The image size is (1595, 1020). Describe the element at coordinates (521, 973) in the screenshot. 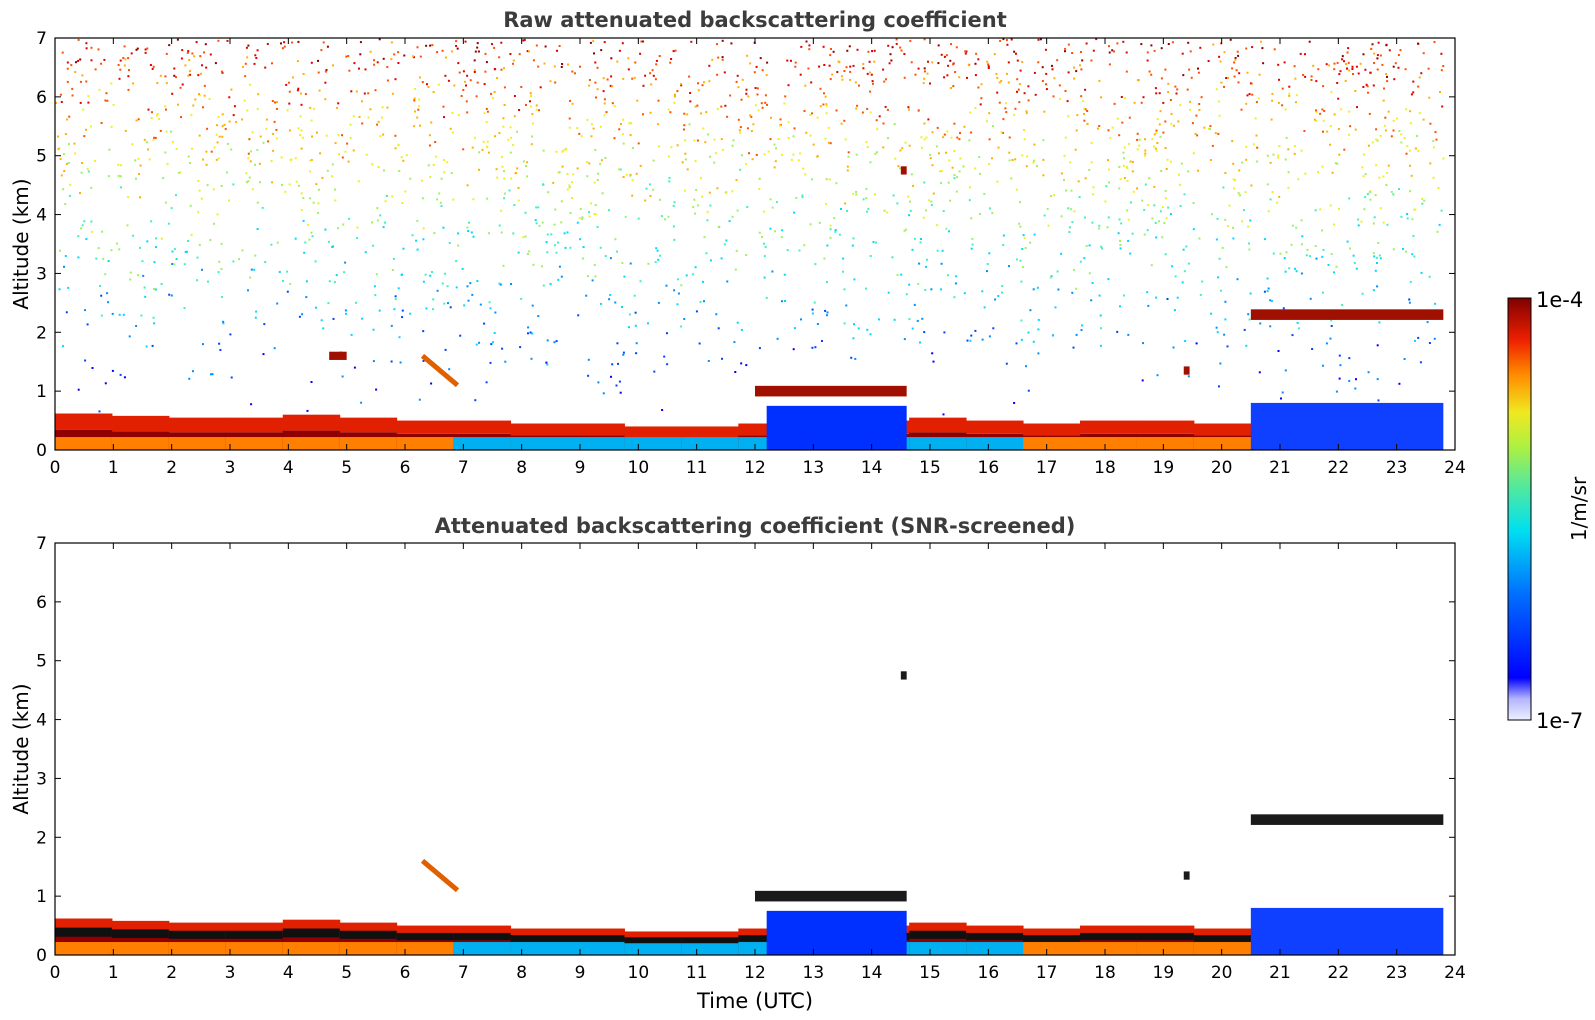

I see `x-tick-label: 8` at that location.